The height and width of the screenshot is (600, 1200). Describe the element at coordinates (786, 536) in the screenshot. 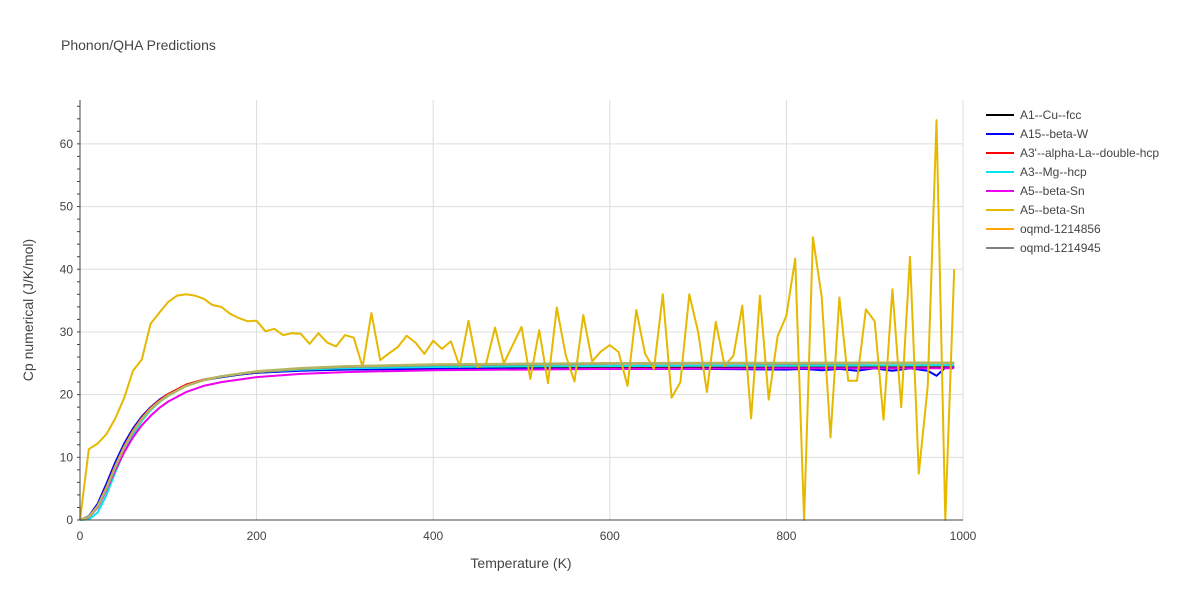

I see `x-tick-label: 800` at that location.